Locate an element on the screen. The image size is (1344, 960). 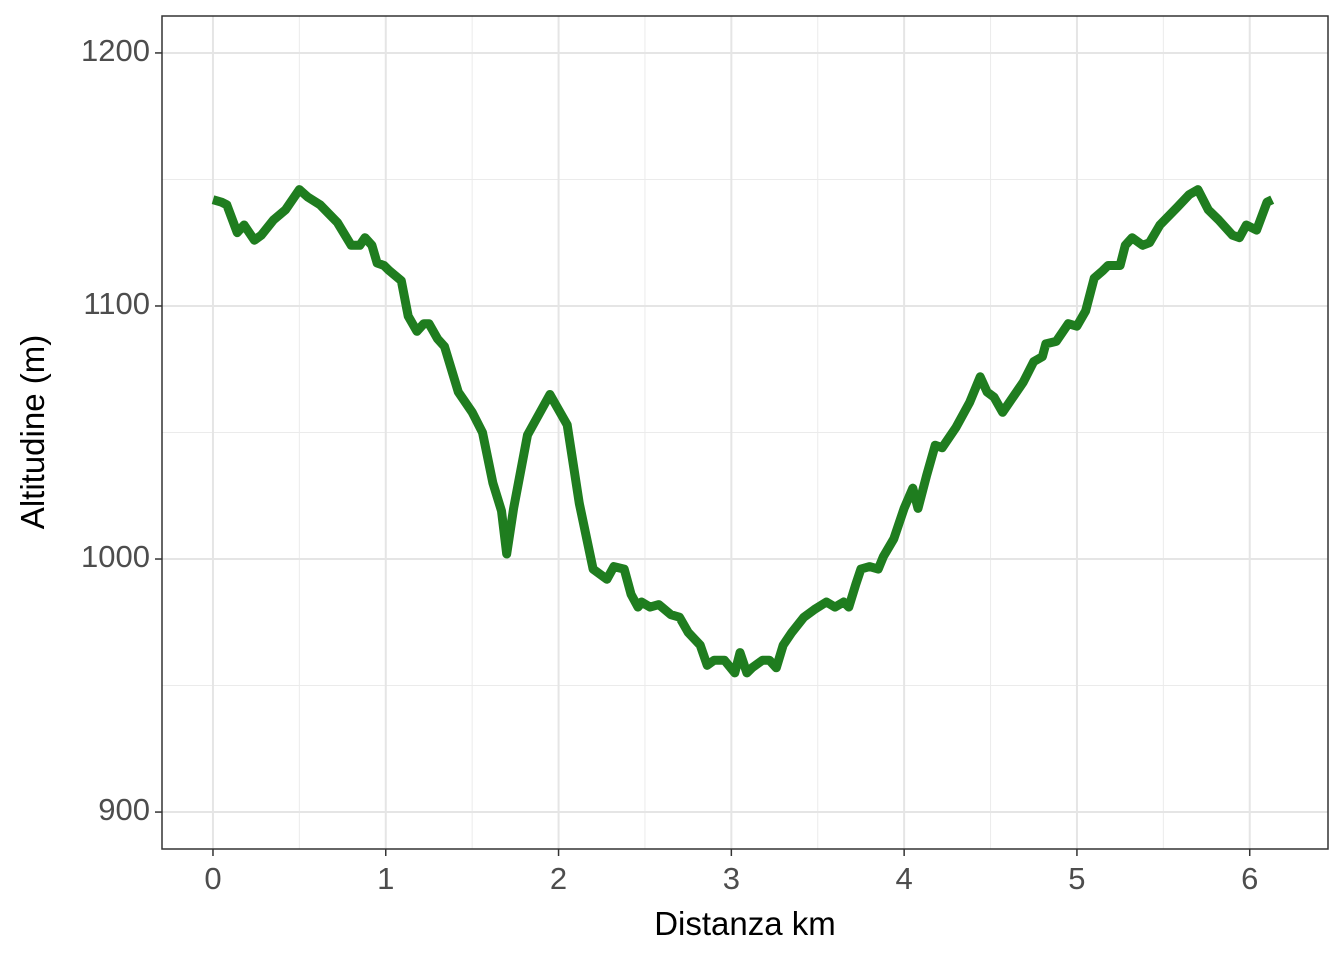
y-tick-label: 1200 is located at coordinates (115, 50).